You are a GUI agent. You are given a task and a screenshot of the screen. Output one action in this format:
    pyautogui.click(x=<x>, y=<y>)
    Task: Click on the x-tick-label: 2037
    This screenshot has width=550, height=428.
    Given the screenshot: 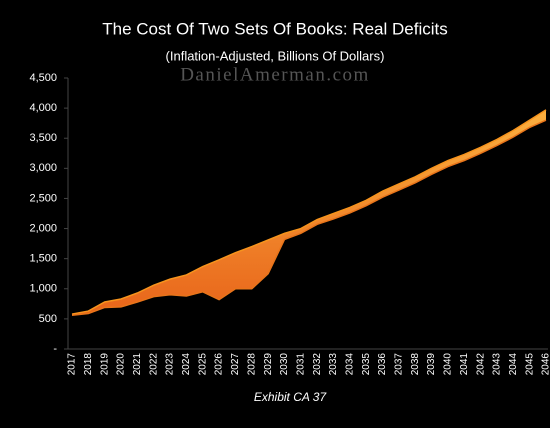 What is the action you would take?
    pyautogui.click(x=399, y=364)
    